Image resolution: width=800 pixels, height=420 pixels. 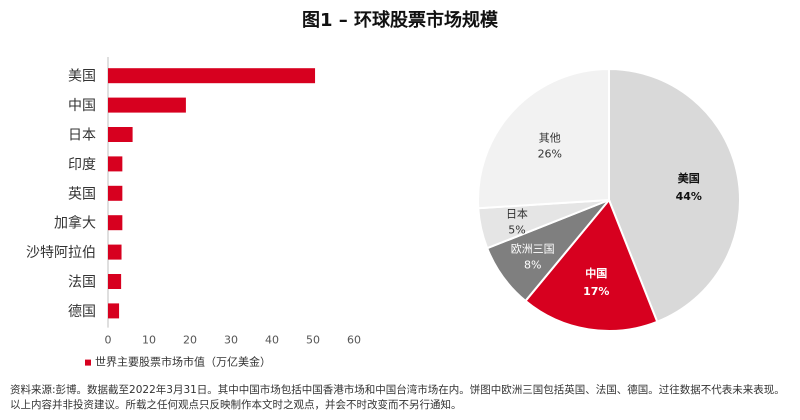 I want to click on x-tick-label: 20, so click(x=190, y=340).